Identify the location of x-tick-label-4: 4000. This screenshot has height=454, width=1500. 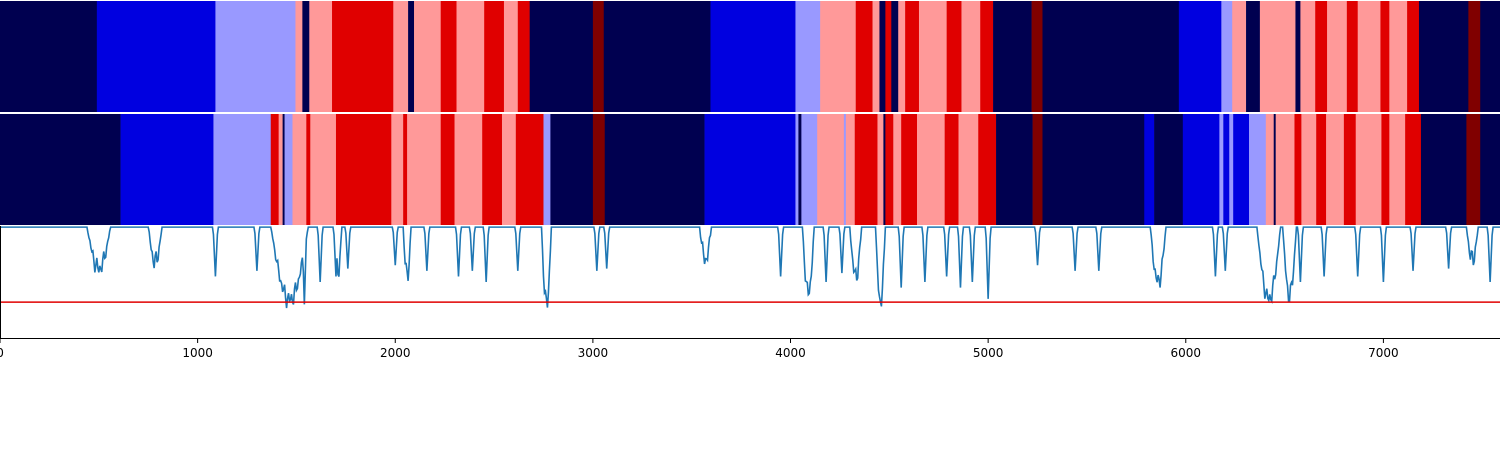
(790, 353).